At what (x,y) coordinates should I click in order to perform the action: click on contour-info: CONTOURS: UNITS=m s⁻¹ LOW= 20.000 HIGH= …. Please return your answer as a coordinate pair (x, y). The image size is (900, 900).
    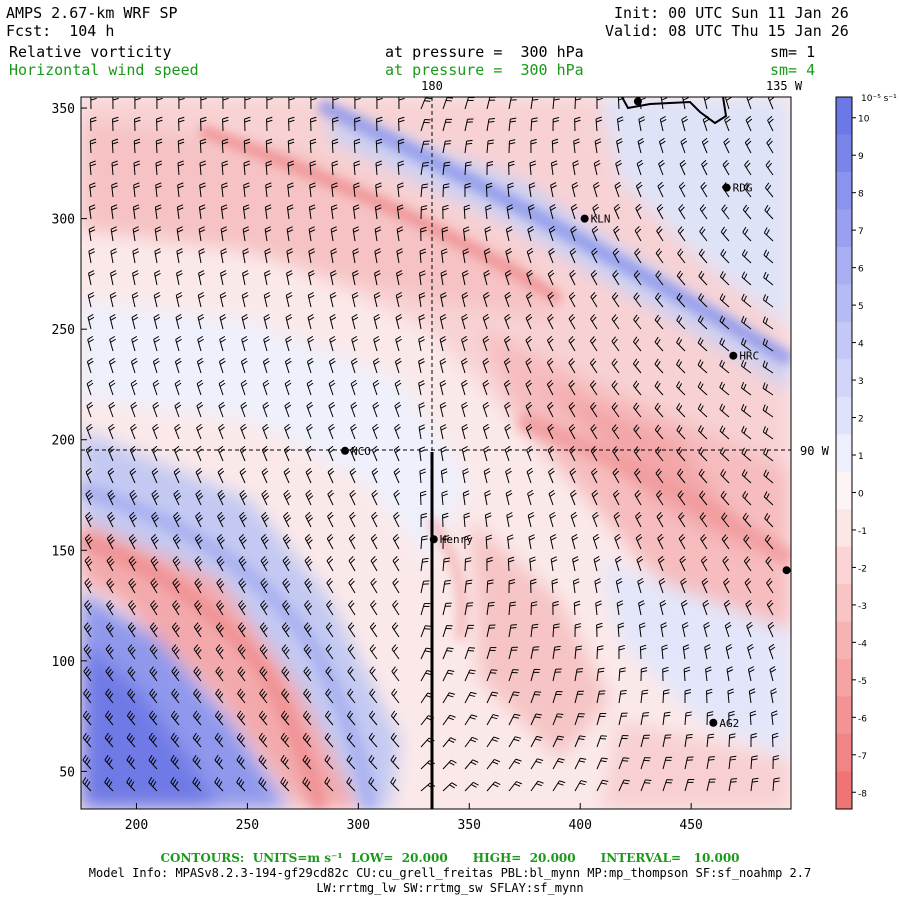
    Looking at the image, I should click on (450, 858).